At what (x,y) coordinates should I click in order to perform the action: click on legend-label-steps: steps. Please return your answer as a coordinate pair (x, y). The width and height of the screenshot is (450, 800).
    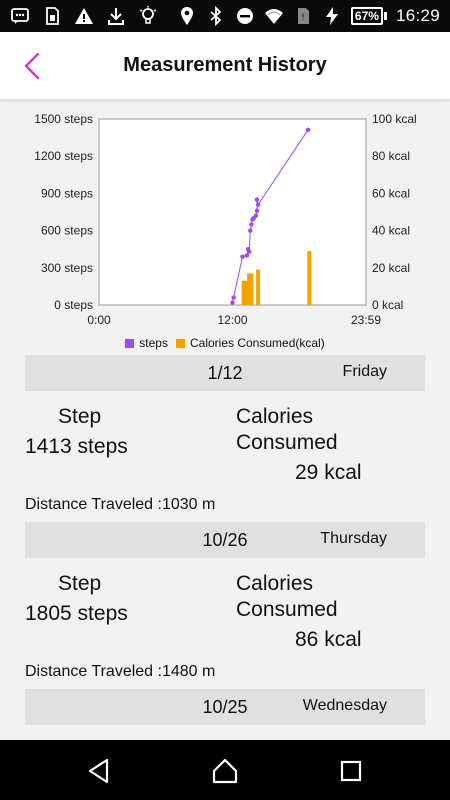
    Looking at the image, I should click on (153, 343).